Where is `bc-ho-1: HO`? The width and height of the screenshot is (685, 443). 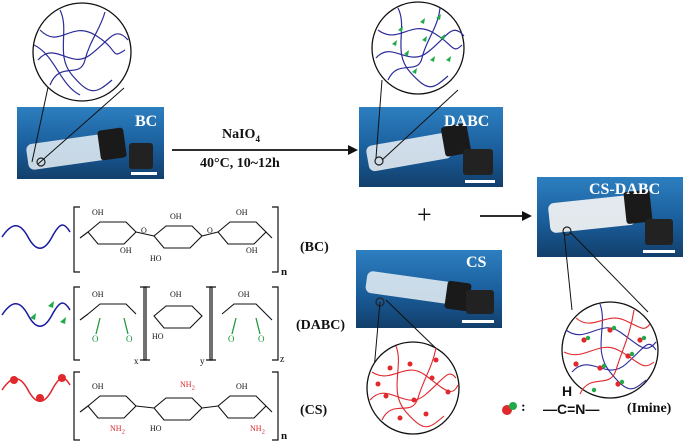
bc-ho-1: HO is located at coordinates (156, 258).